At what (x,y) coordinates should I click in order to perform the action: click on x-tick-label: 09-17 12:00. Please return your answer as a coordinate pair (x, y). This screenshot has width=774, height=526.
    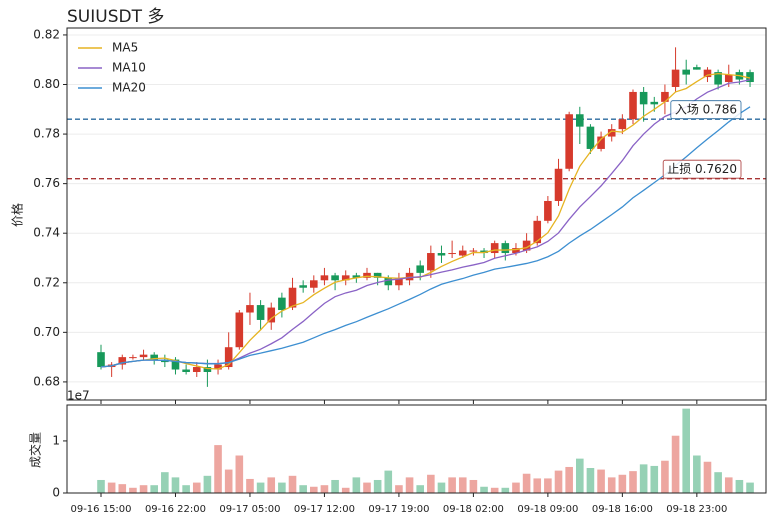
    Looking at the image, I should click on (324, 509).